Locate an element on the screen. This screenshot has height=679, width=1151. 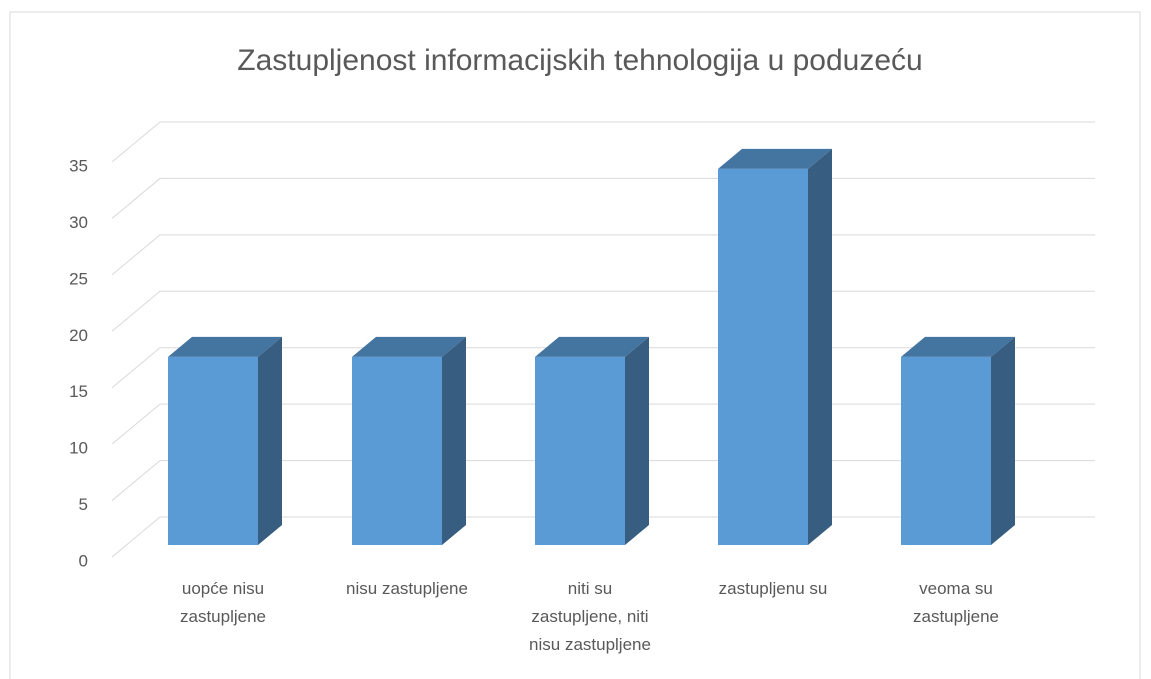
x-tick-label: veoma su zastupljene is located at coordinates (956, 602).